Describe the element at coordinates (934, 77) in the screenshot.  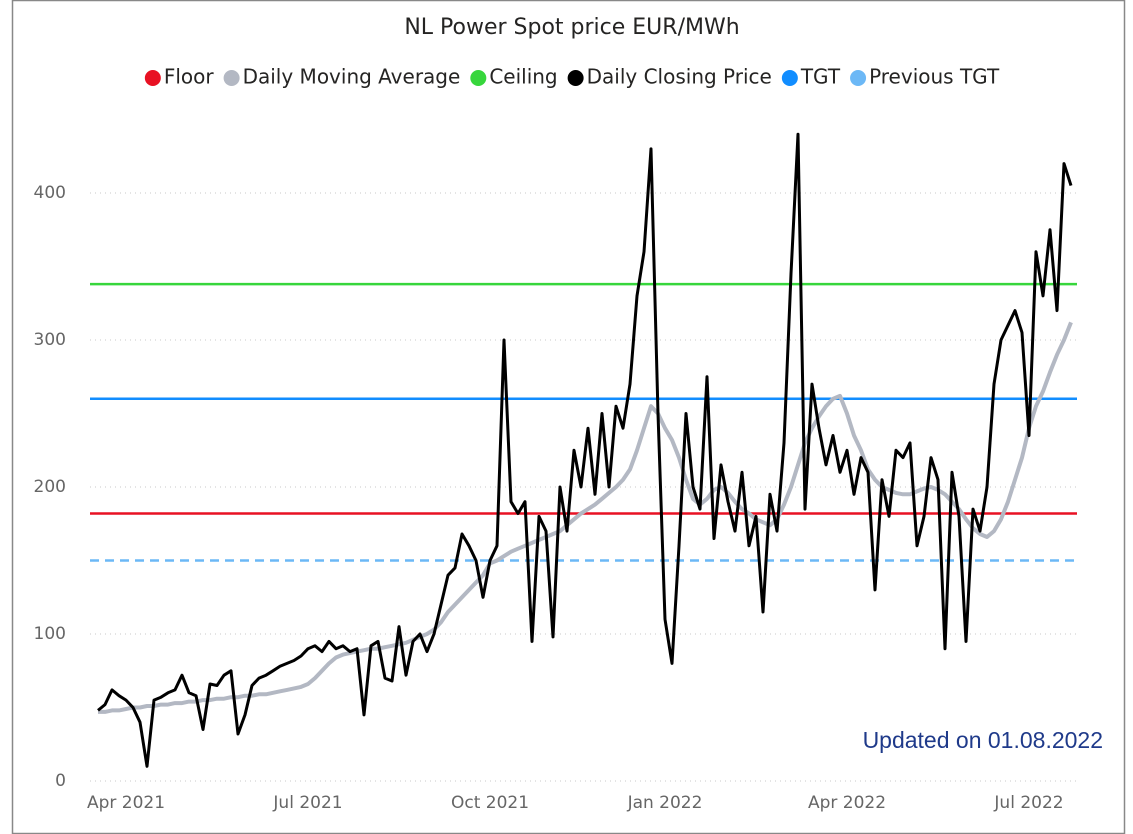
I see `legend-label: Previous TGT` at that location.